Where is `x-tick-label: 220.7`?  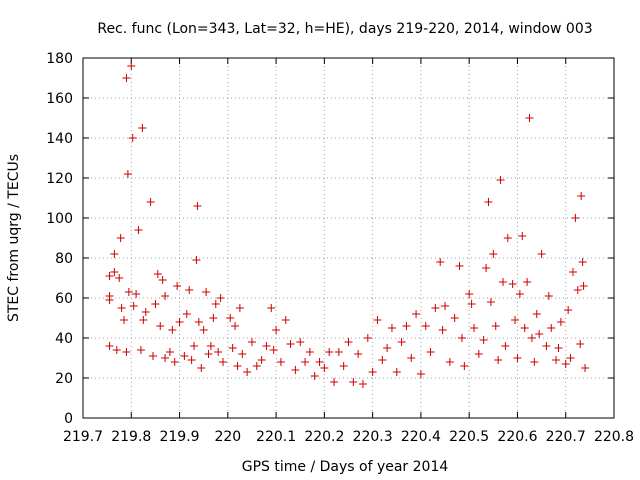
x-tick-label: 220.7 is located at coordinates (566, 437).